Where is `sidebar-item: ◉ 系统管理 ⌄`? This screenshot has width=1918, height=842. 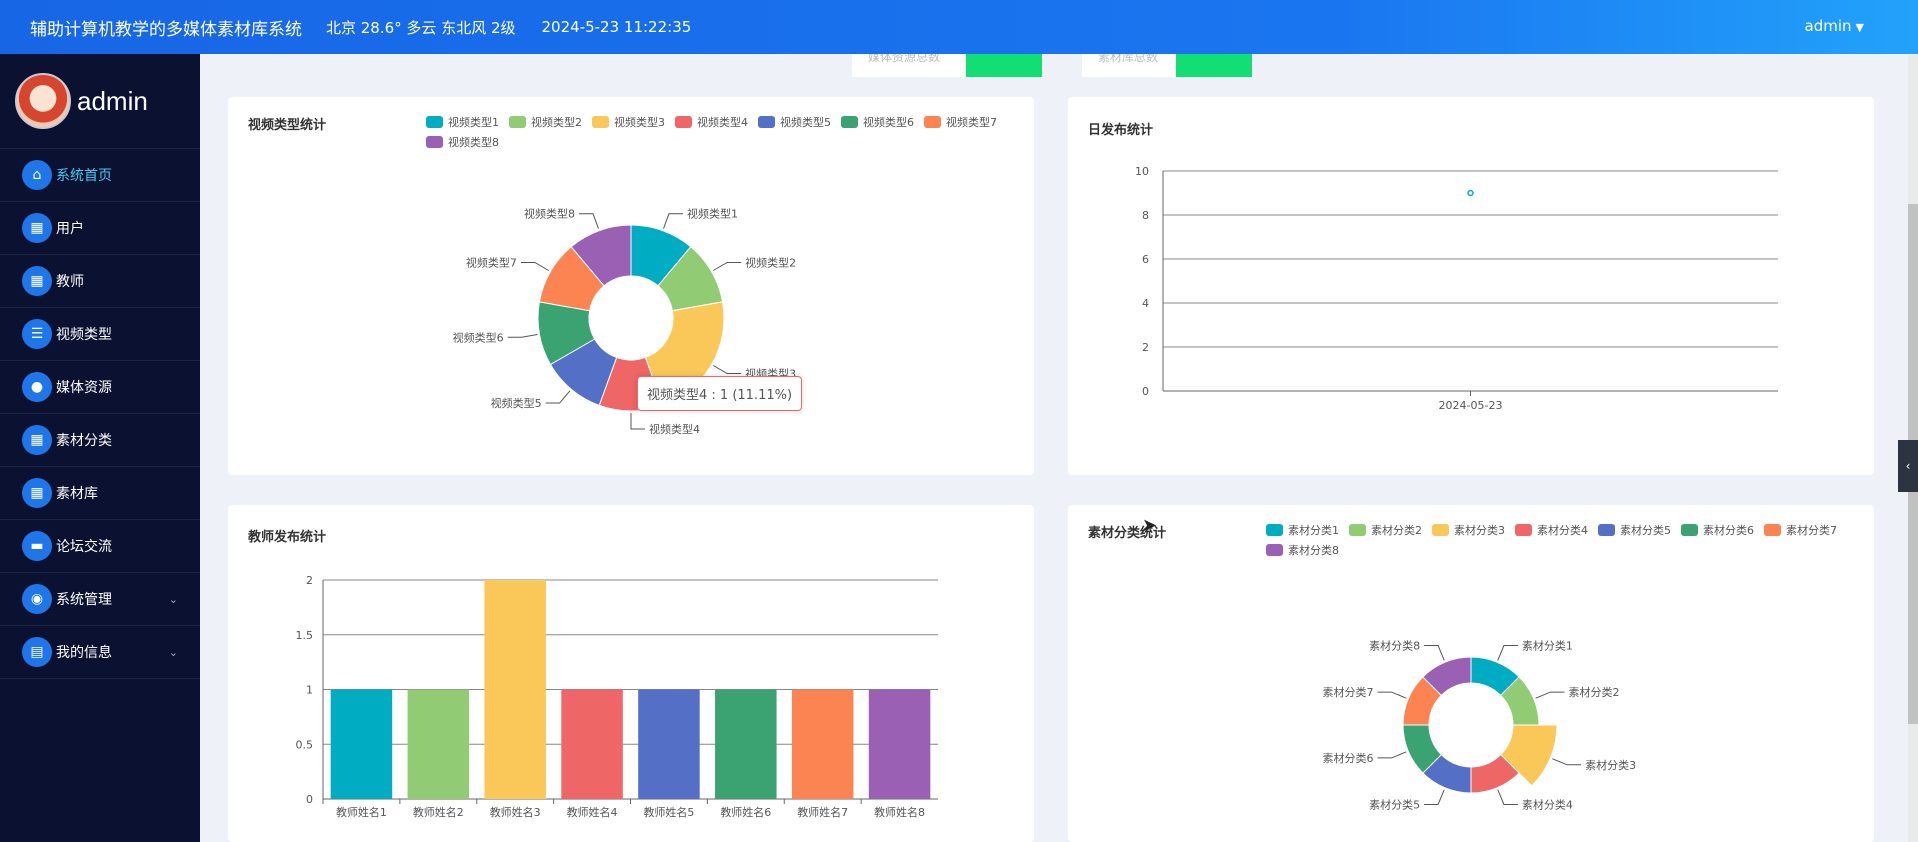 sidebar-item: ◉ 系统管理 ⌄ is located at coordinates (100, 599).